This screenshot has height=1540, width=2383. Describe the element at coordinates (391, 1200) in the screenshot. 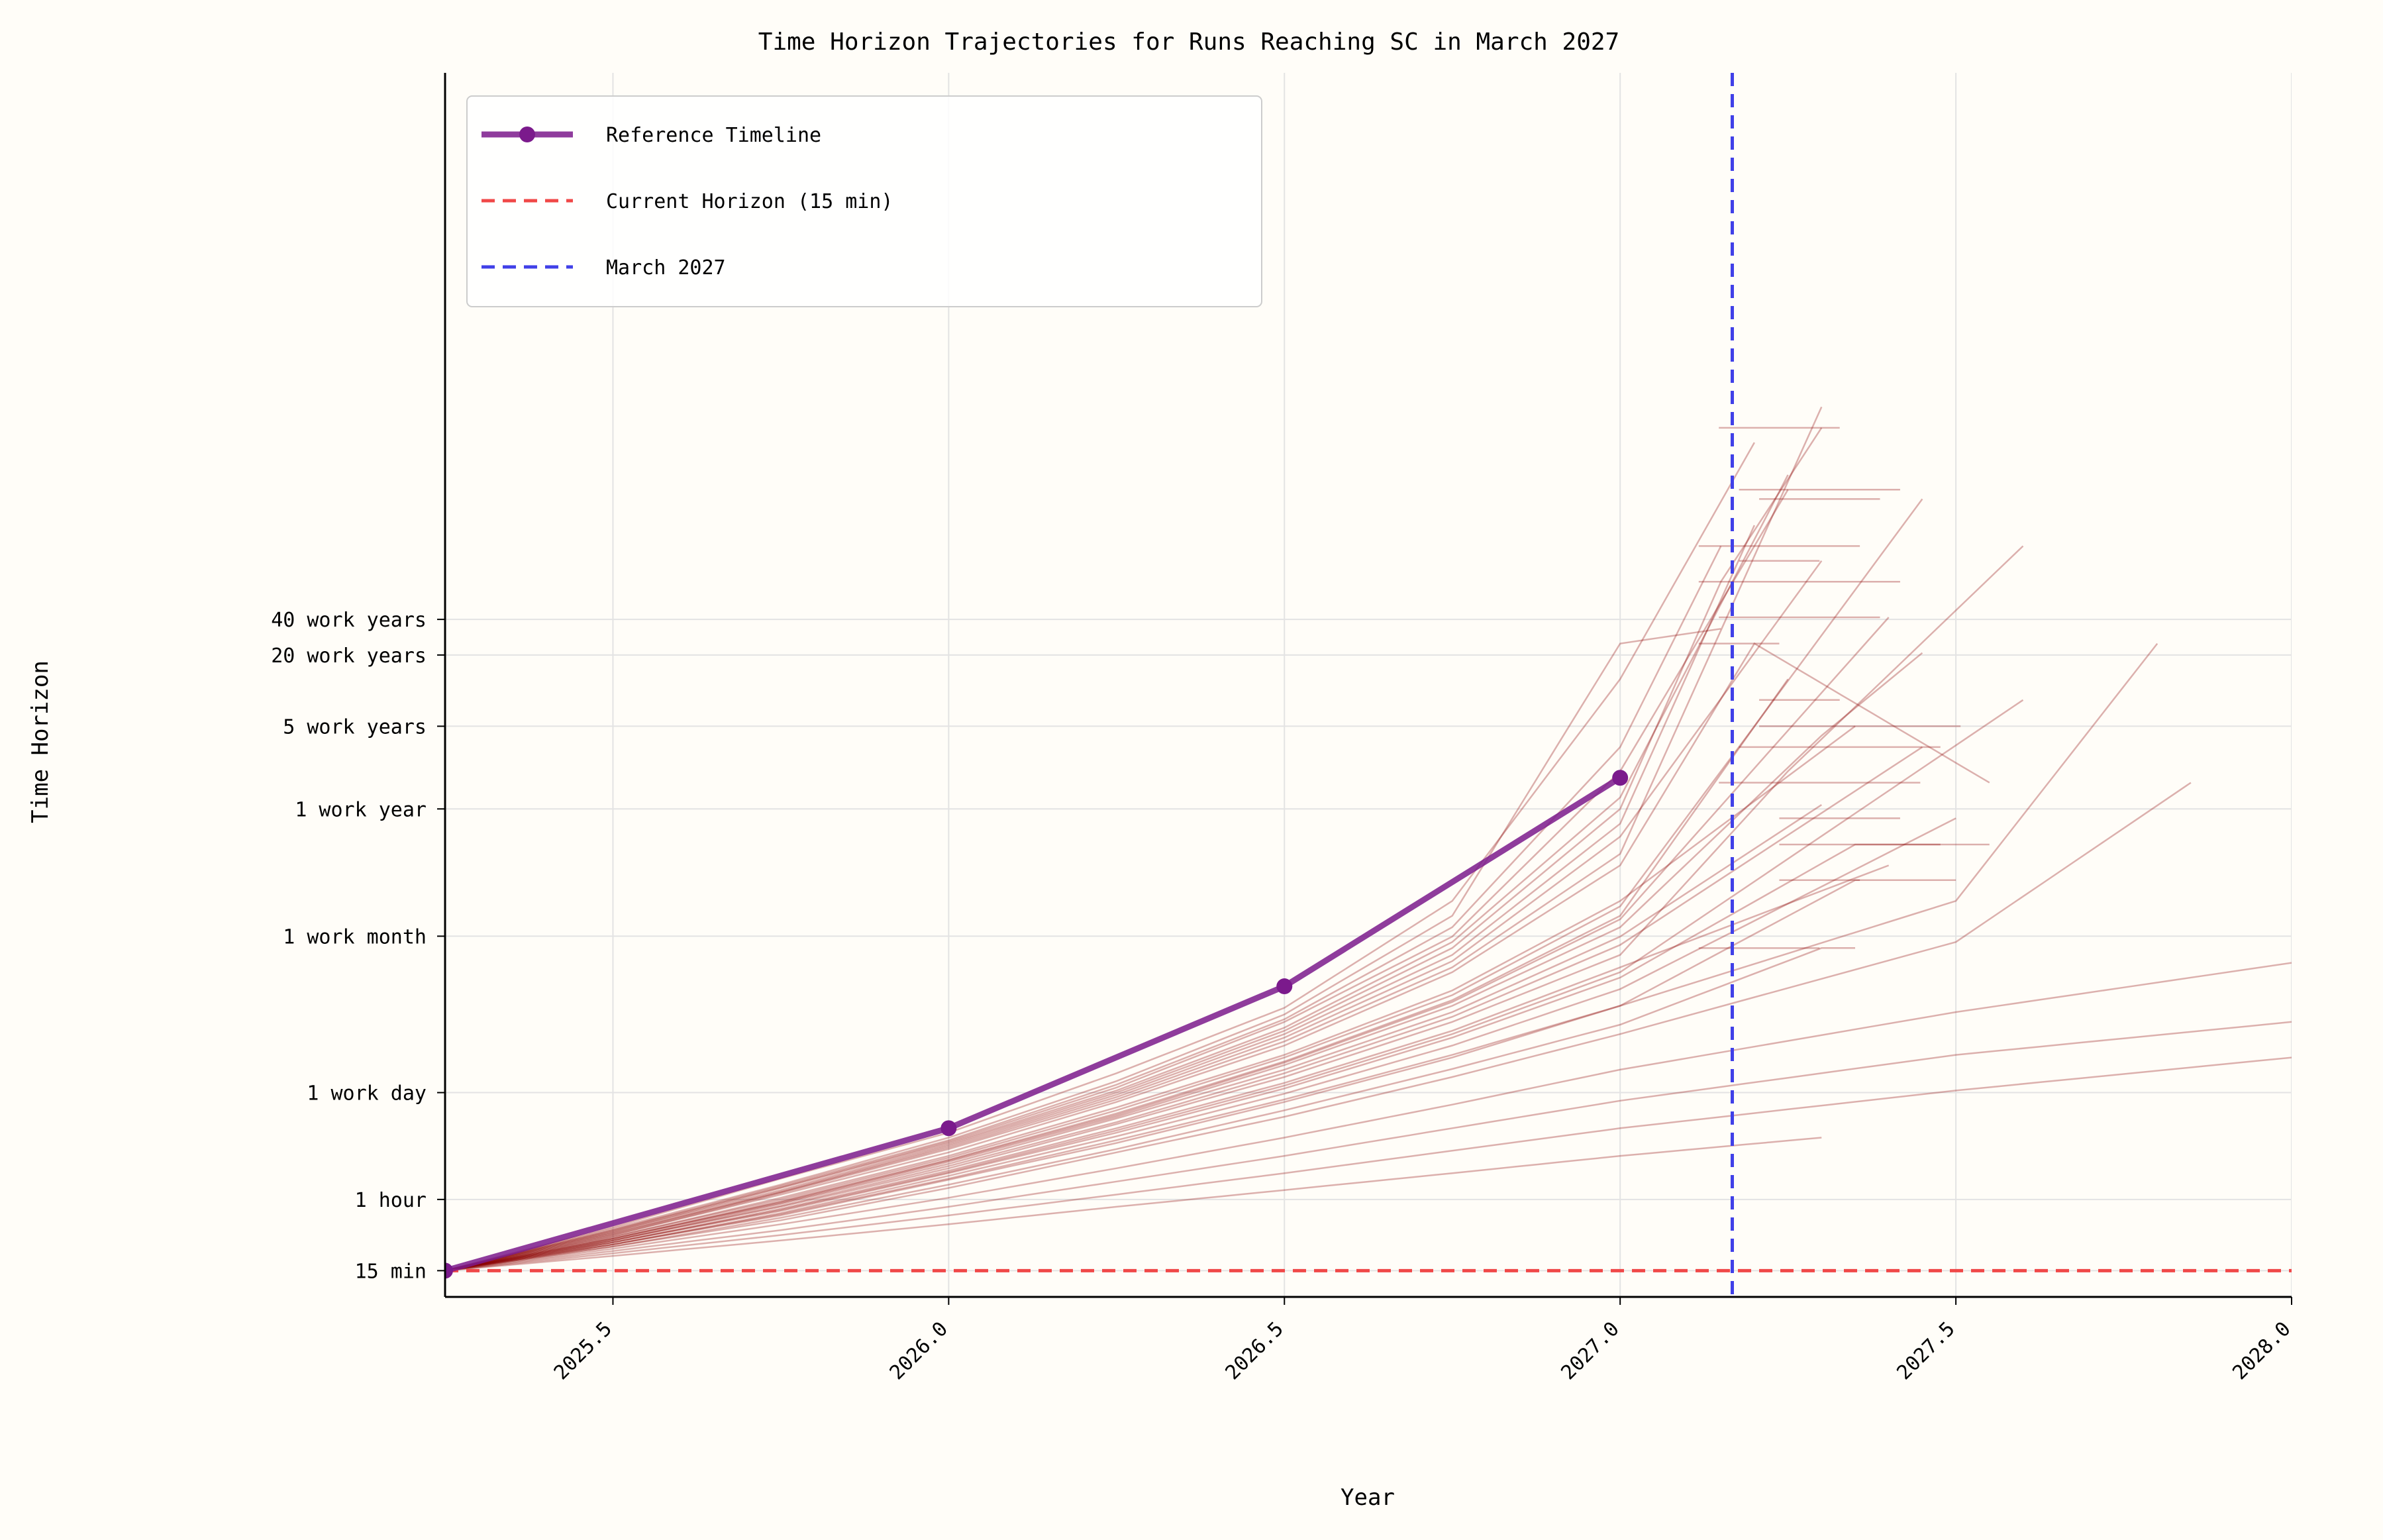

I see `y-tick-label: 1 hour` at that location.